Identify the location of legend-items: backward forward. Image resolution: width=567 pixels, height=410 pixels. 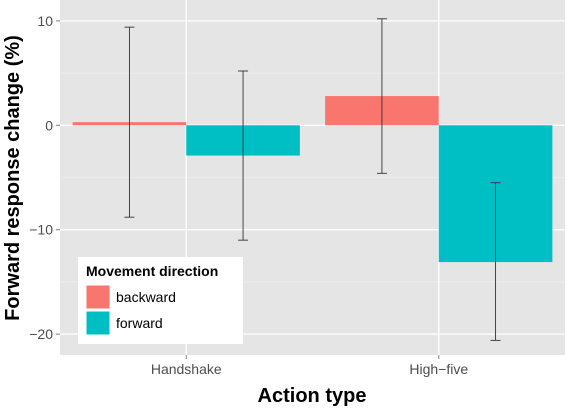
(130, 310).